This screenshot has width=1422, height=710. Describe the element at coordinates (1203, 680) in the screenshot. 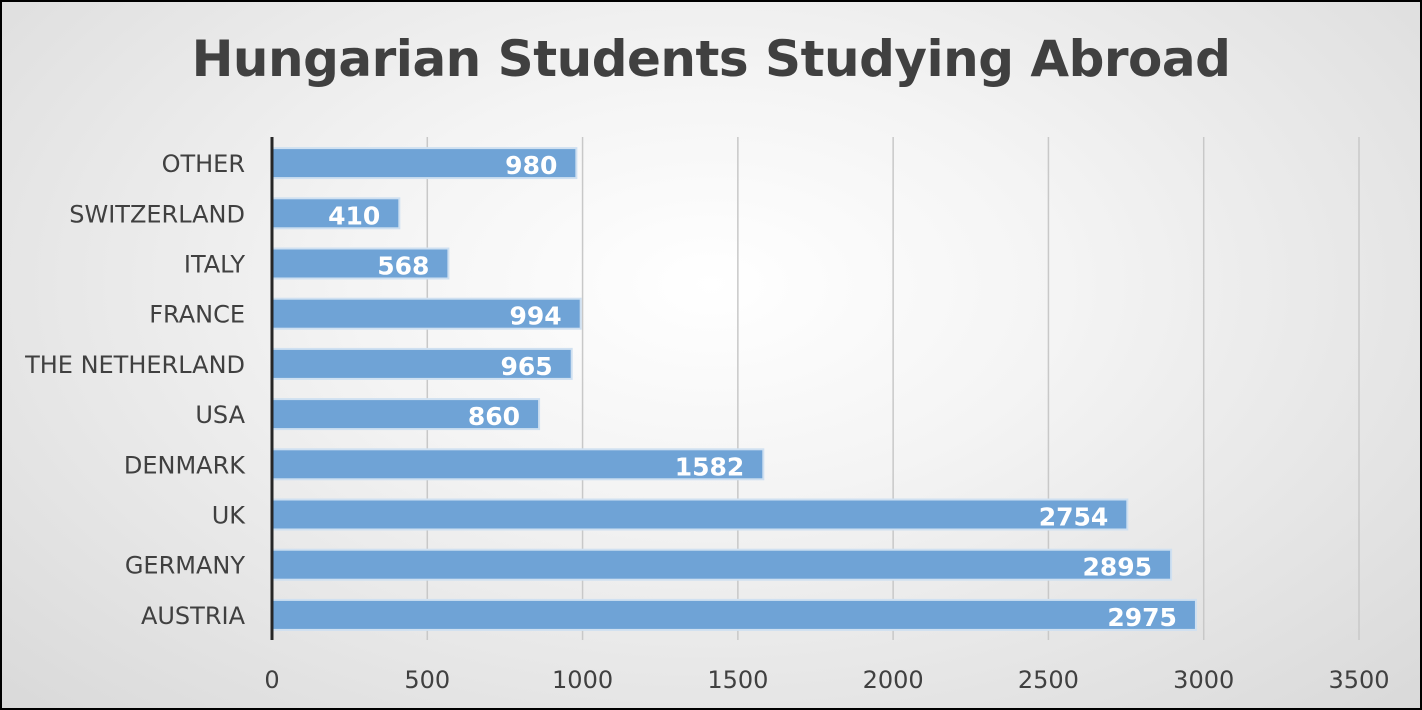

I see `x-tick-label: 3000` at that location.